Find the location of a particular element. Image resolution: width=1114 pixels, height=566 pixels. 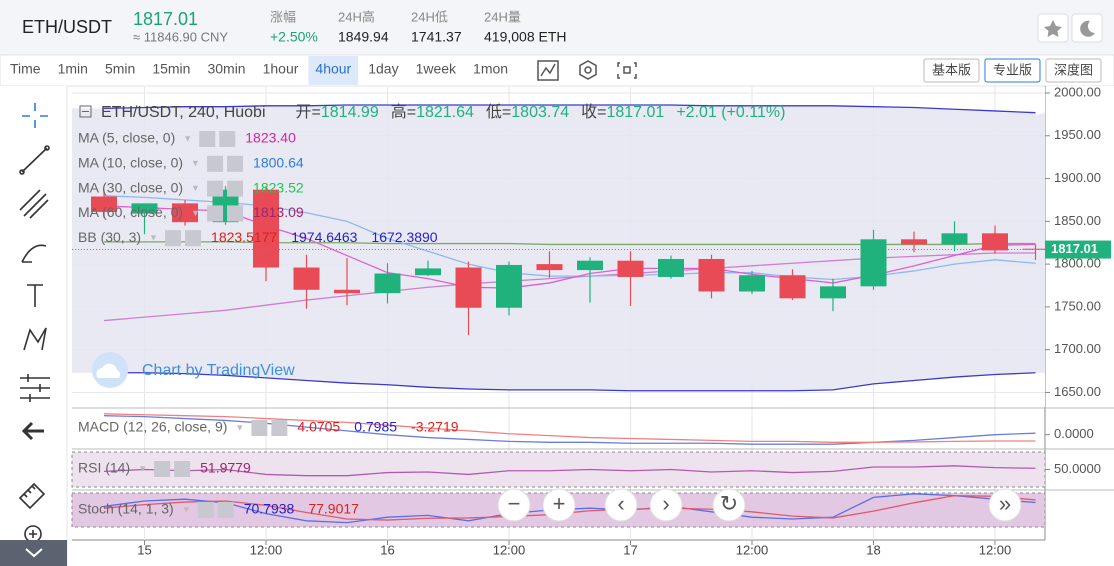

measure-tool is located at coordinates (35, 388).